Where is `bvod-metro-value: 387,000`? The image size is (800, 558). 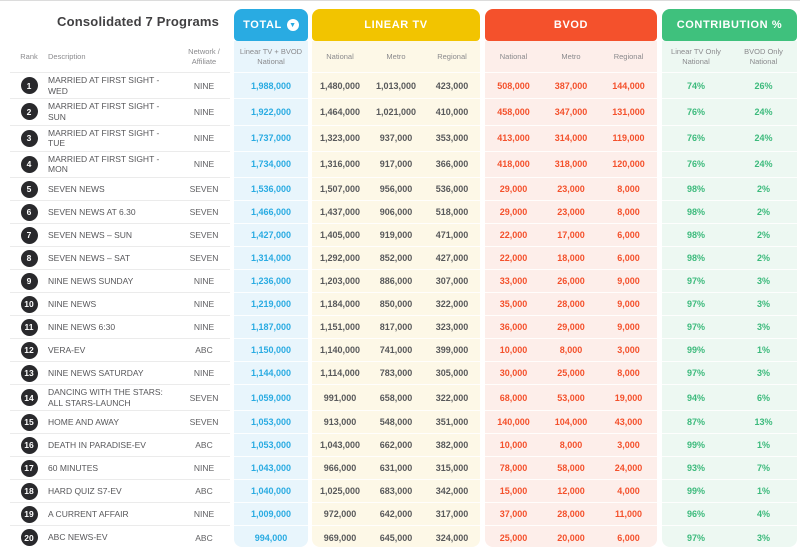
bvod-metro-value: 387,000 is located at coordinates (571, 86).